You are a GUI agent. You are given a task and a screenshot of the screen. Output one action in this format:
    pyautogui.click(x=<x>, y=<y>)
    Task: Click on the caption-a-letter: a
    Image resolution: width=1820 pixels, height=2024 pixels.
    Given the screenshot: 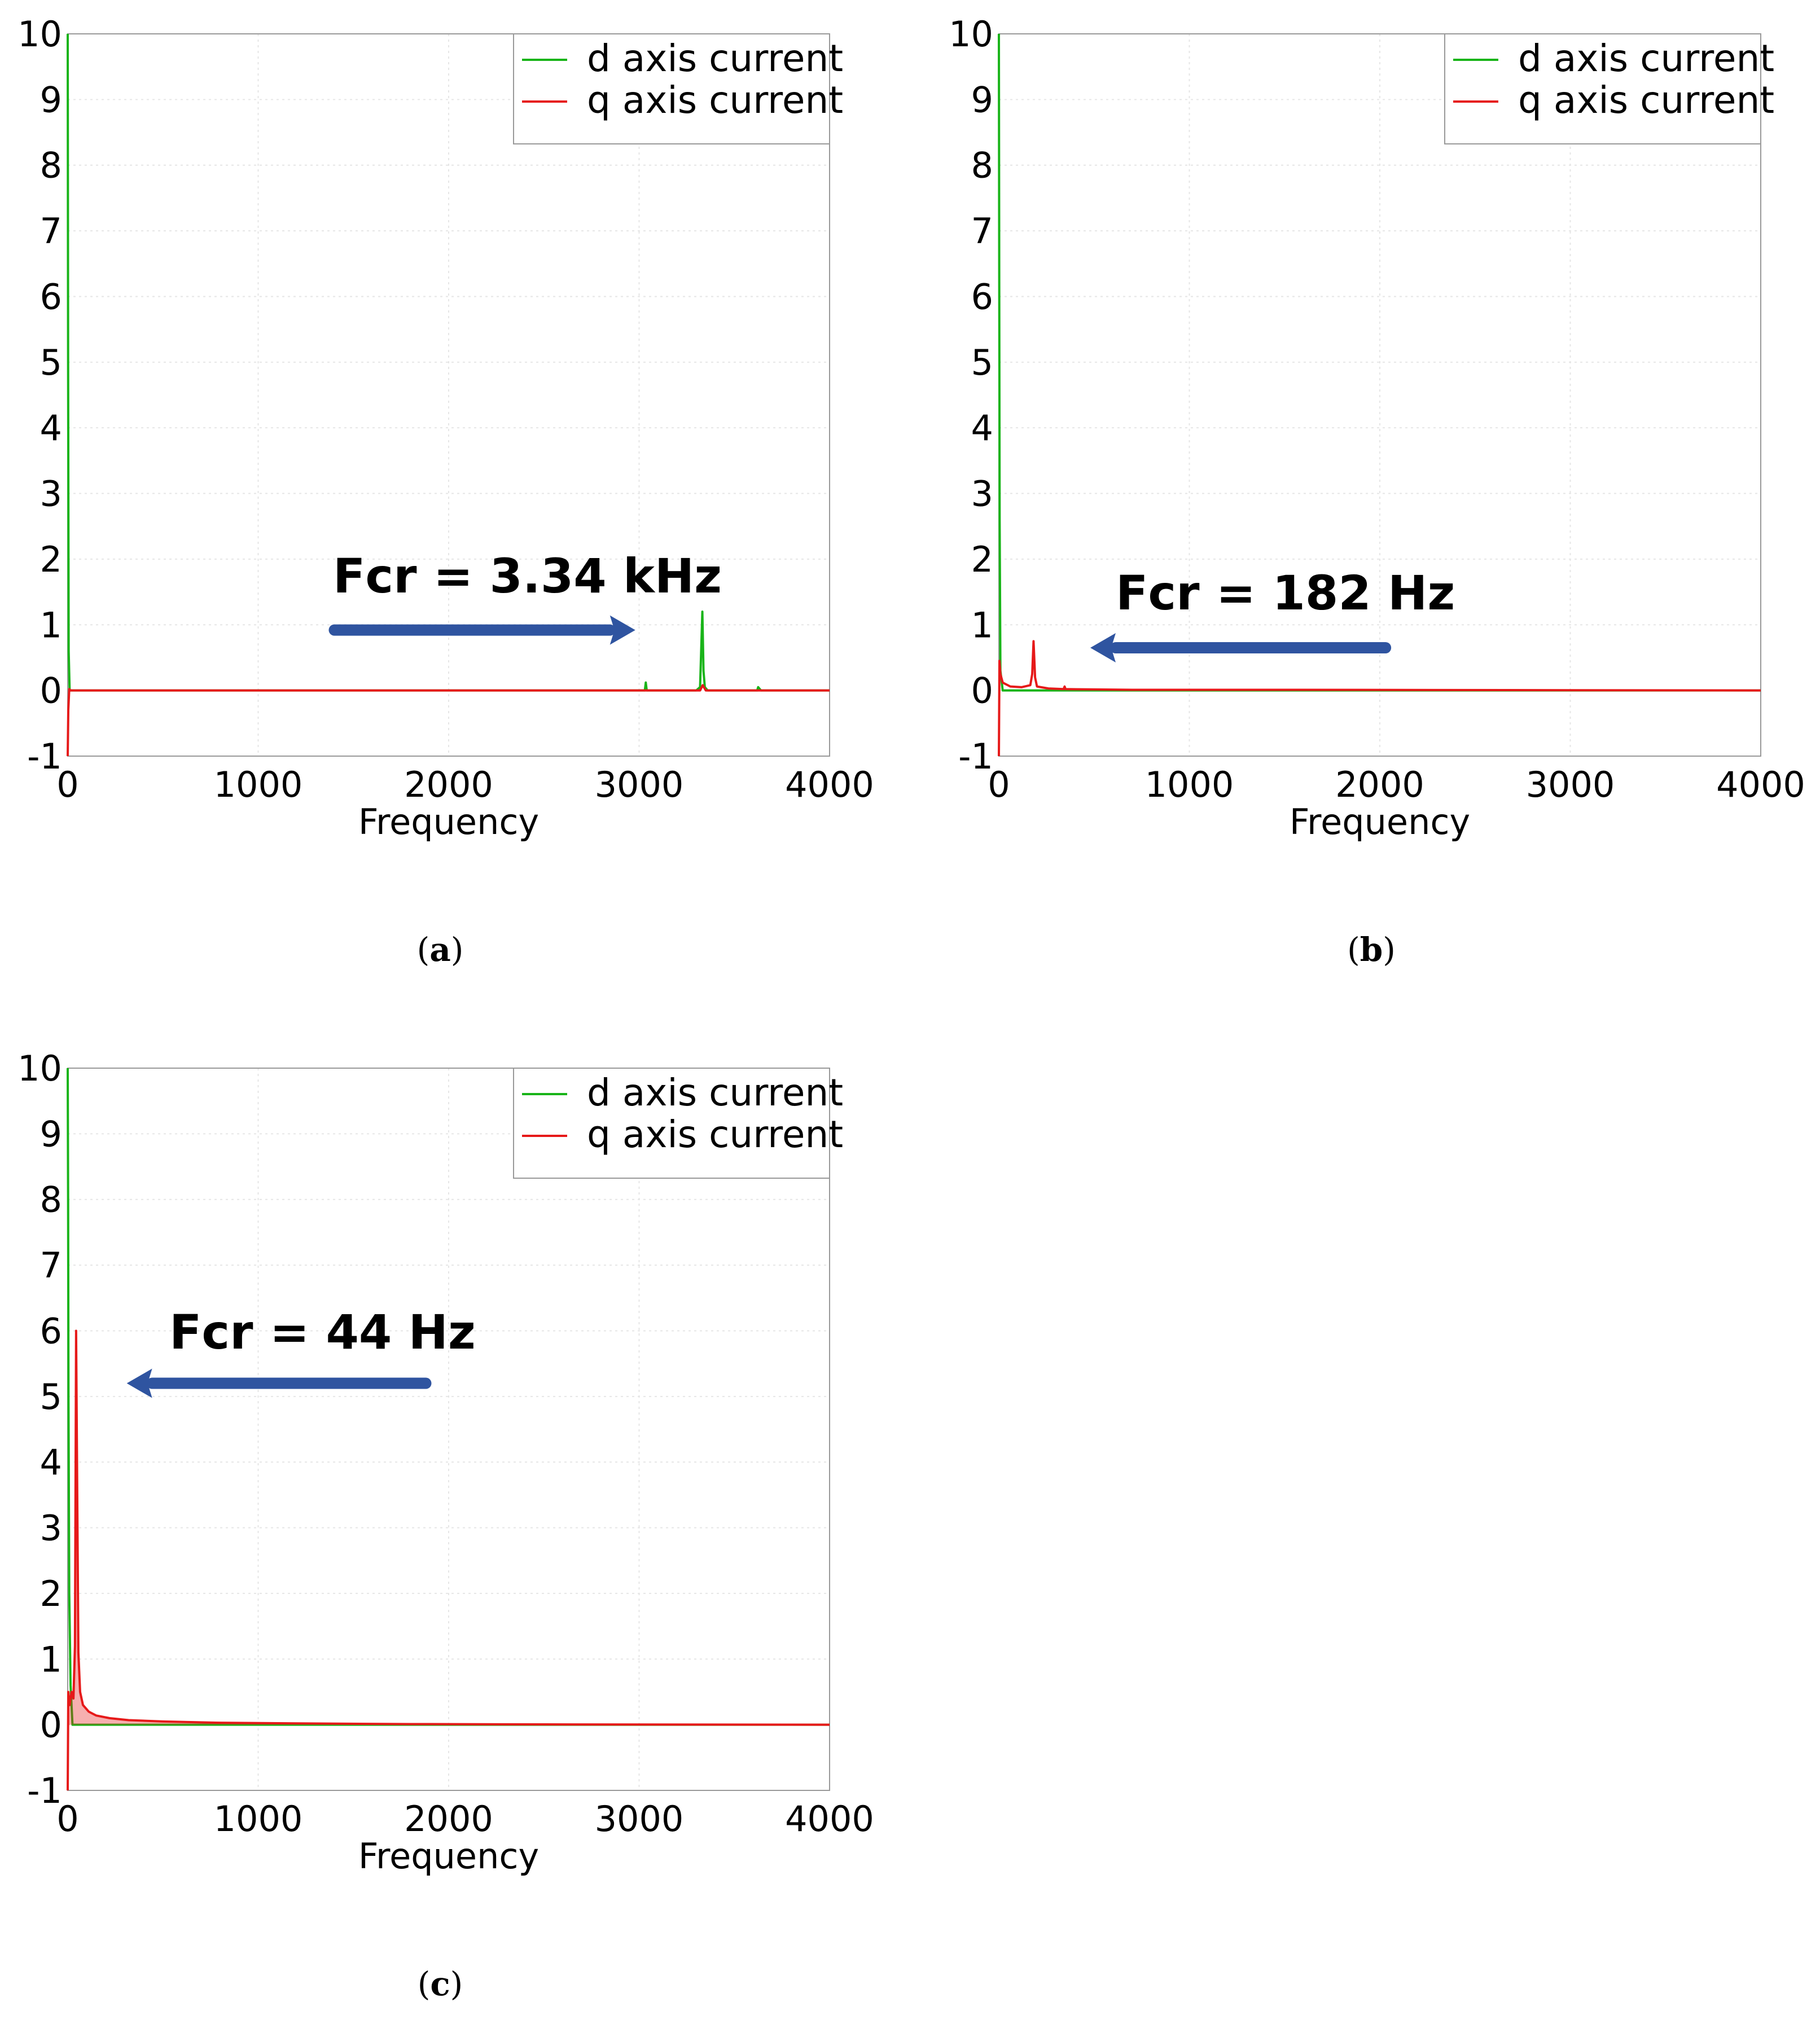 What is the action you would take?
    pyautogui.click(x=440, y=949)
    